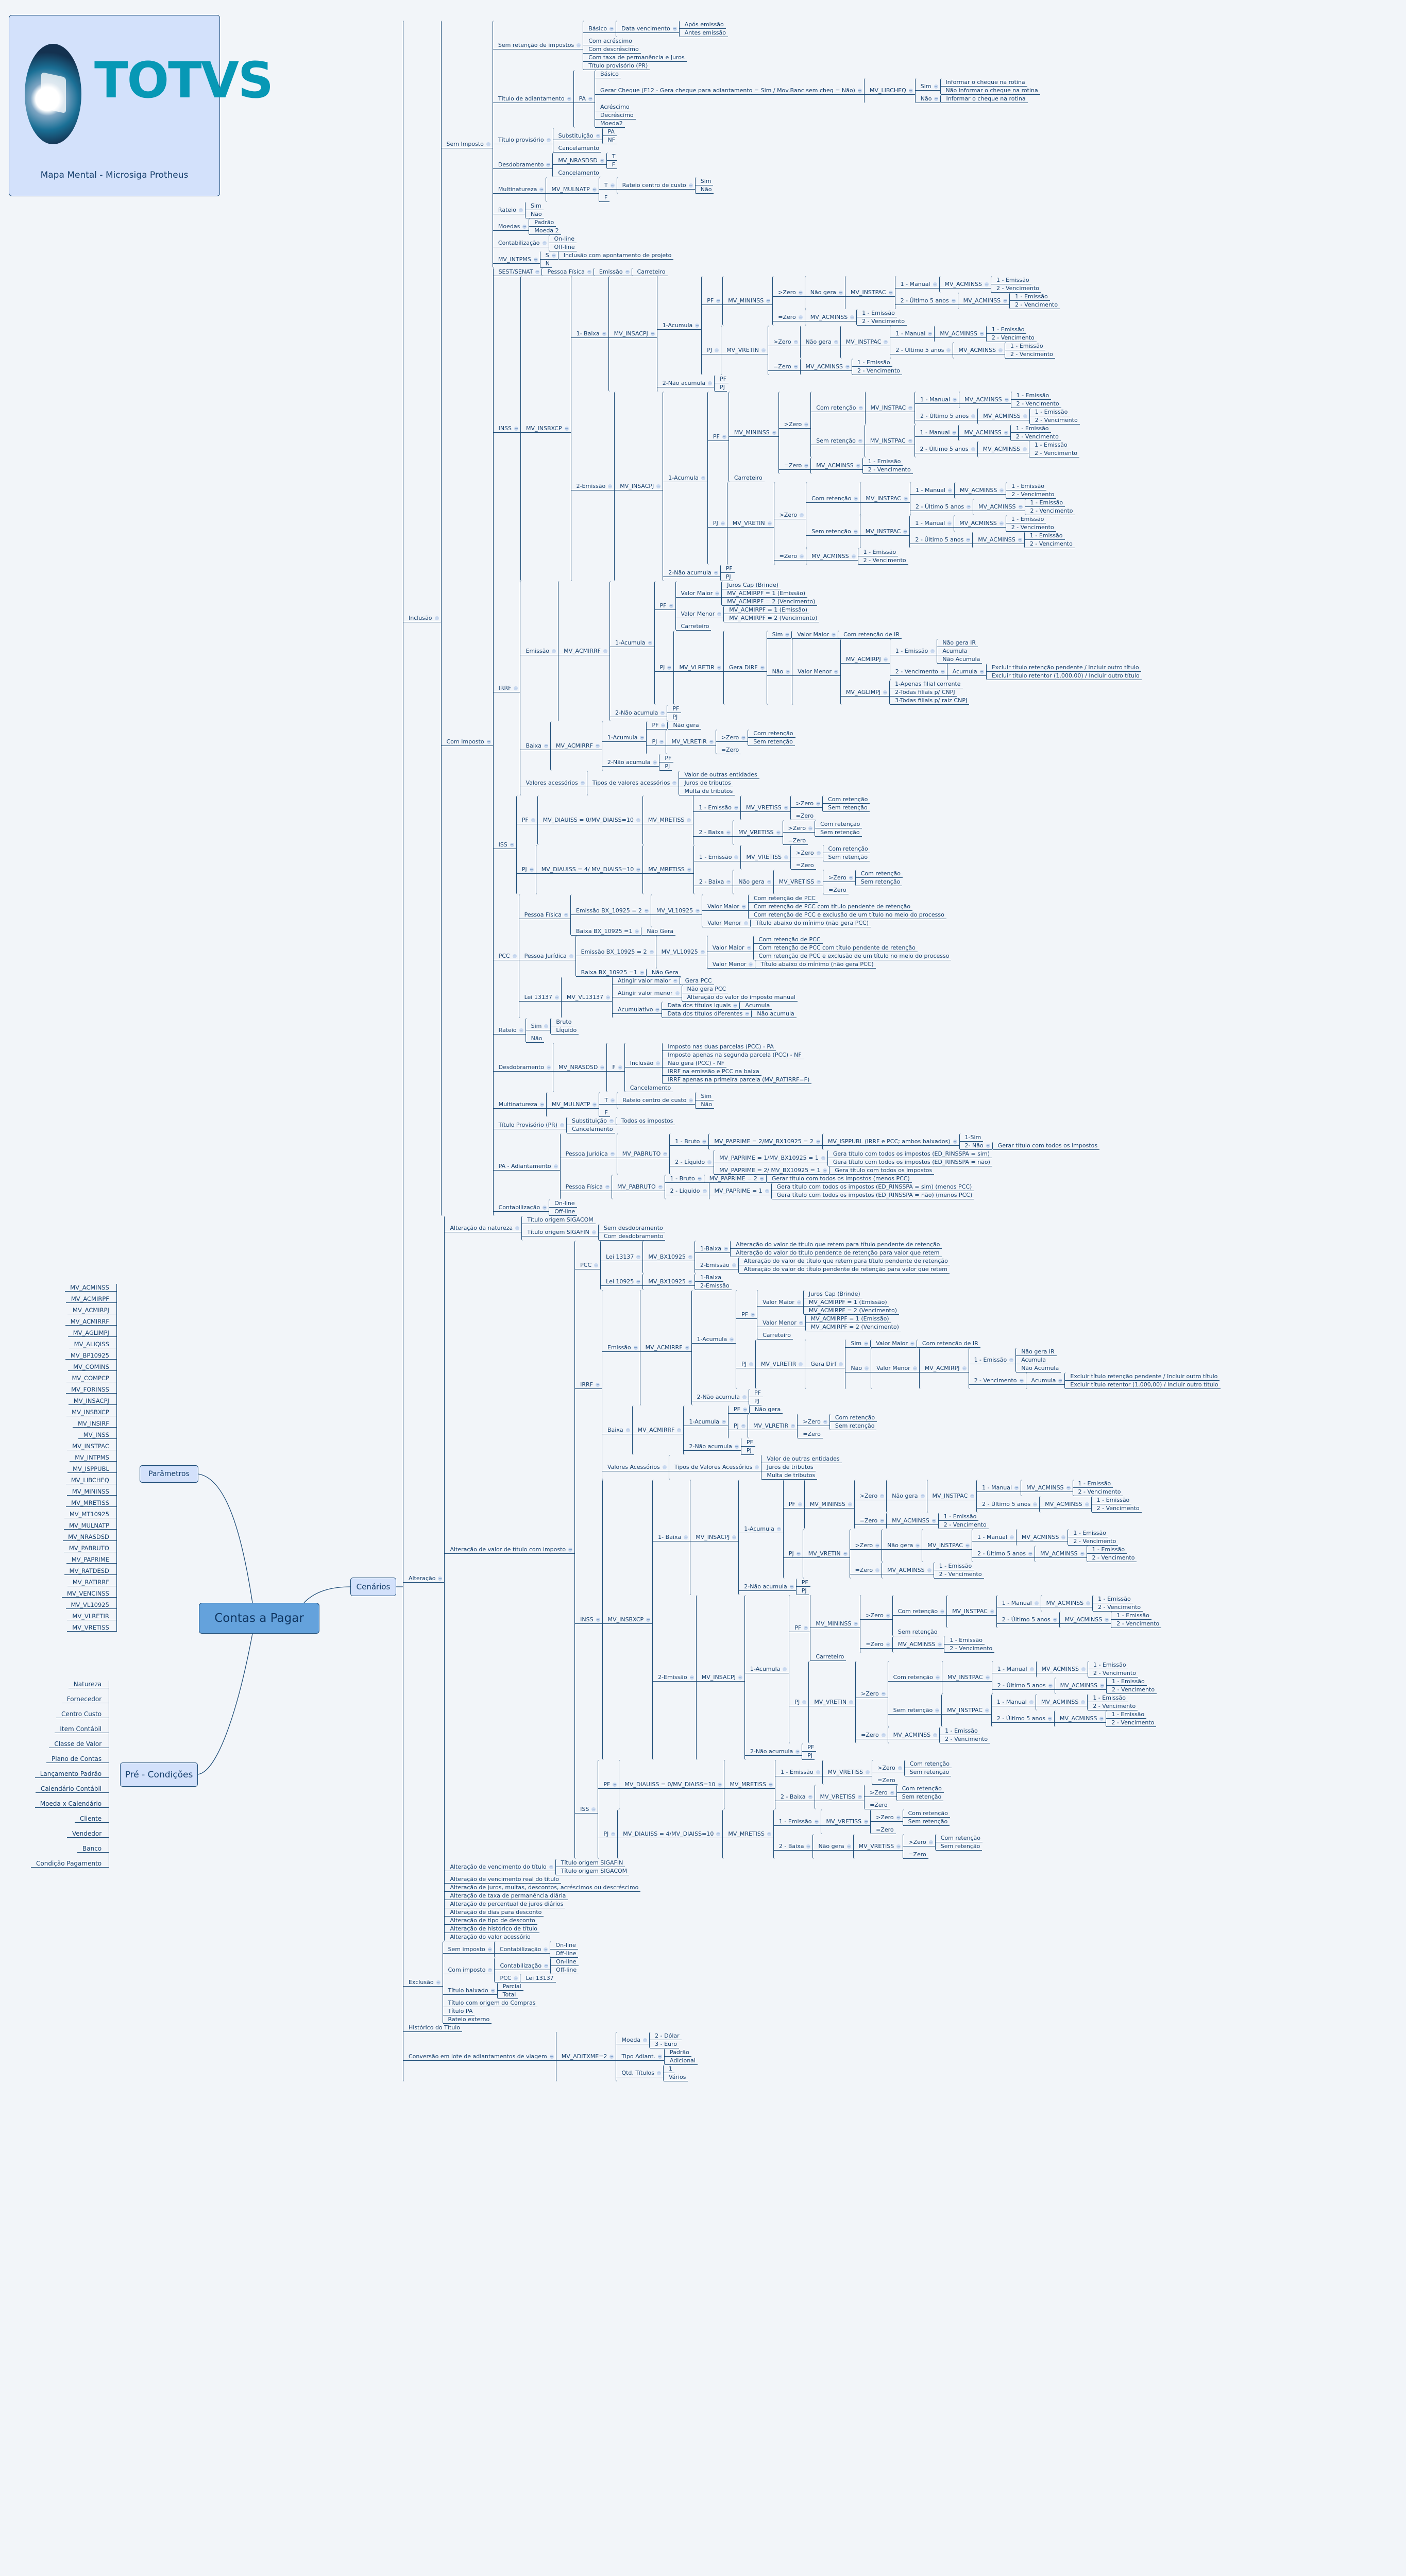  Describe the element at coordinates (91, 1503) in the screenshot. I see `parametro-item: MV_MRETISS` at that location.